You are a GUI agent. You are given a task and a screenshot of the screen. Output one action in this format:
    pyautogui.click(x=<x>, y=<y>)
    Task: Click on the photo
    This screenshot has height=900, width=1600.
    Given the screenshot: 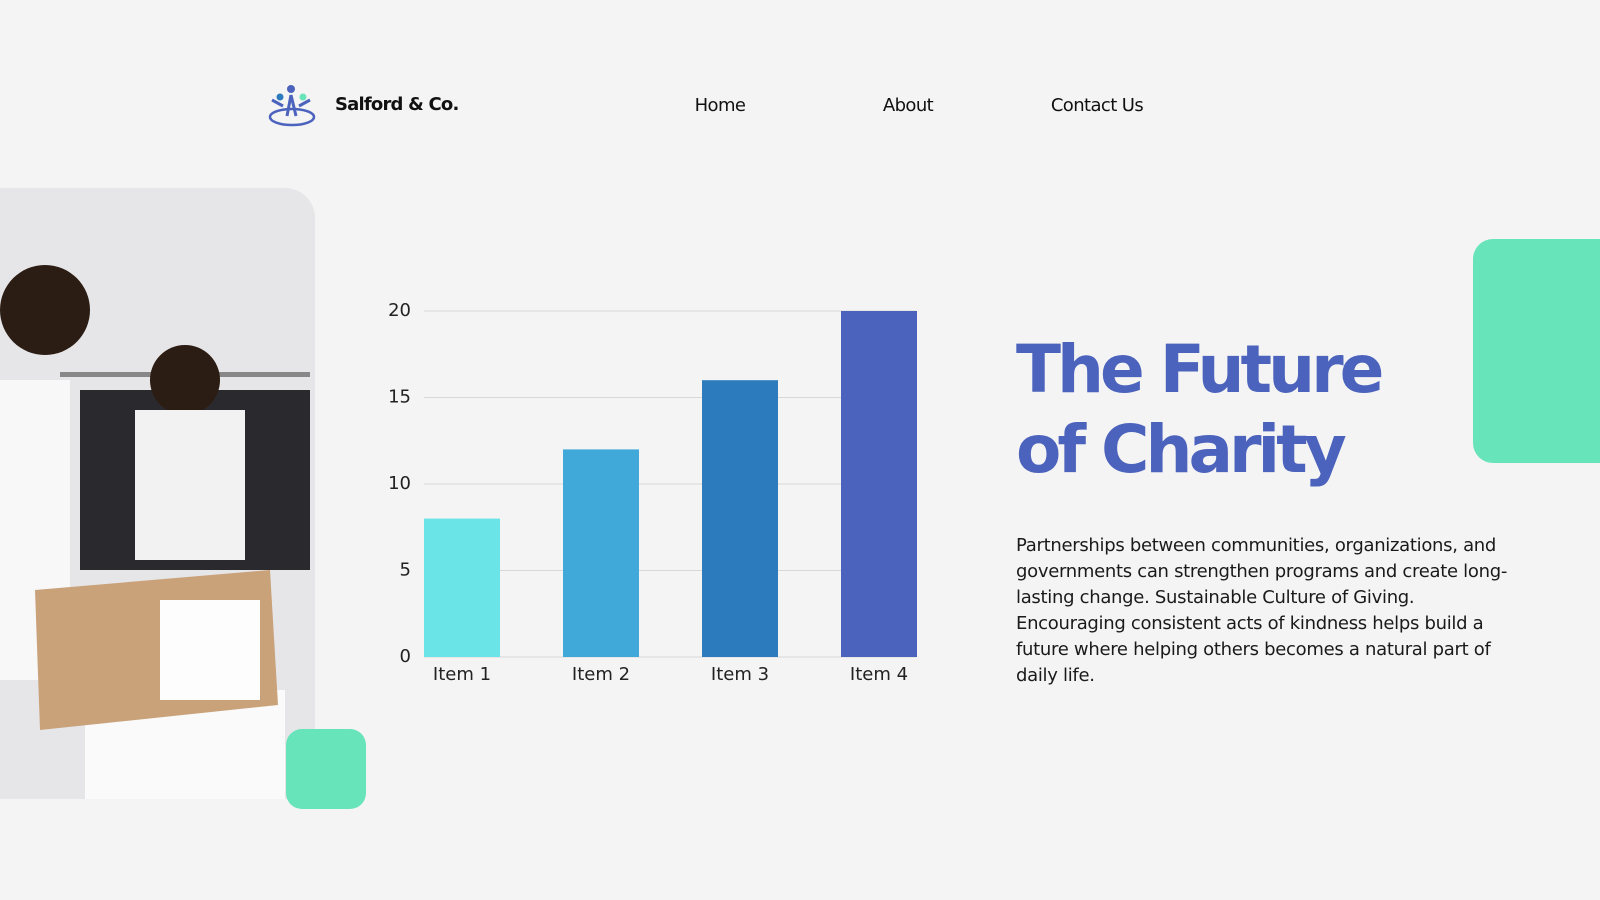 What is the action you would take?
    pyautogui.click(x=157, y=493)
    